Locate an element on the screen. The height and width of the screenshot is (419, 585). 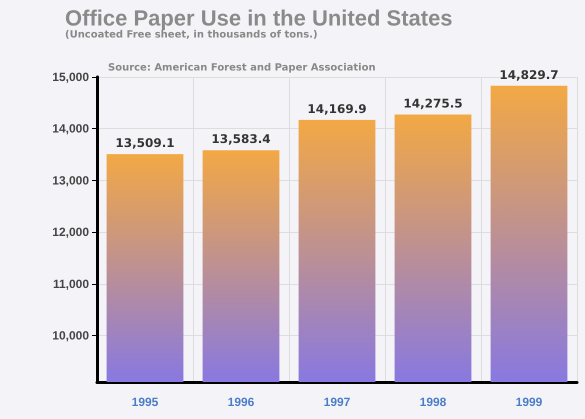
data-label: 13,583.4 is located at coordinates (241, 139).